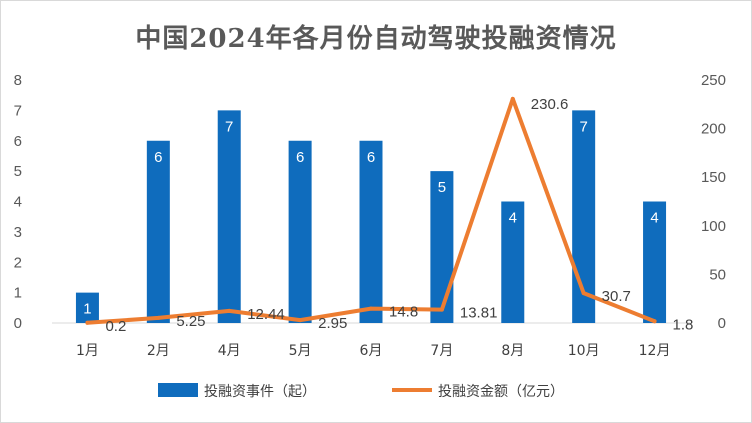  What do you see at coordinates (158, 351) in the screenshot?
I see `x-tick-label: 2月` at bounding box center [158, 351].